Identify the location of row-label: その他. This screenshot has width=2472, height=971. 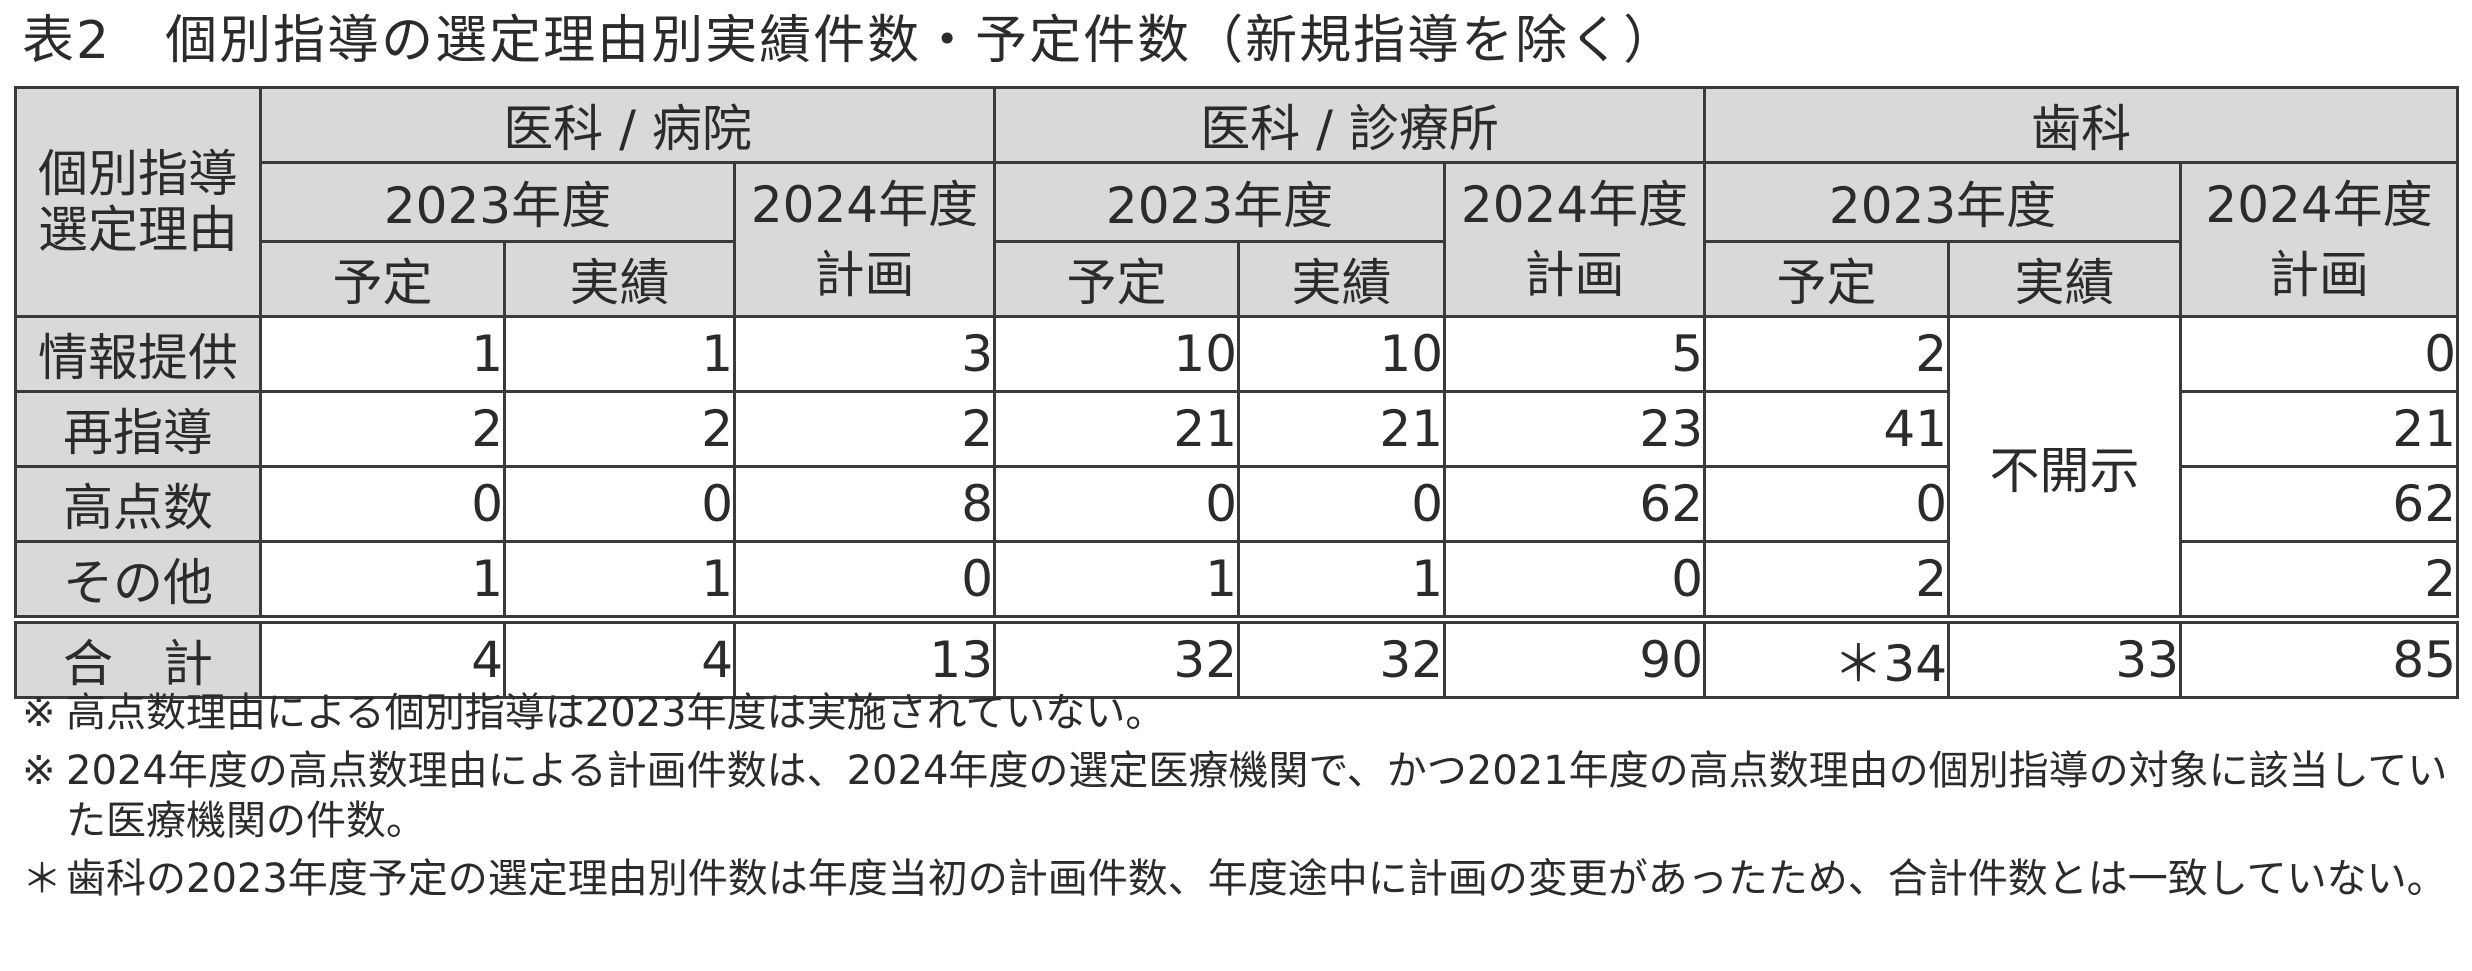
(138, 580).